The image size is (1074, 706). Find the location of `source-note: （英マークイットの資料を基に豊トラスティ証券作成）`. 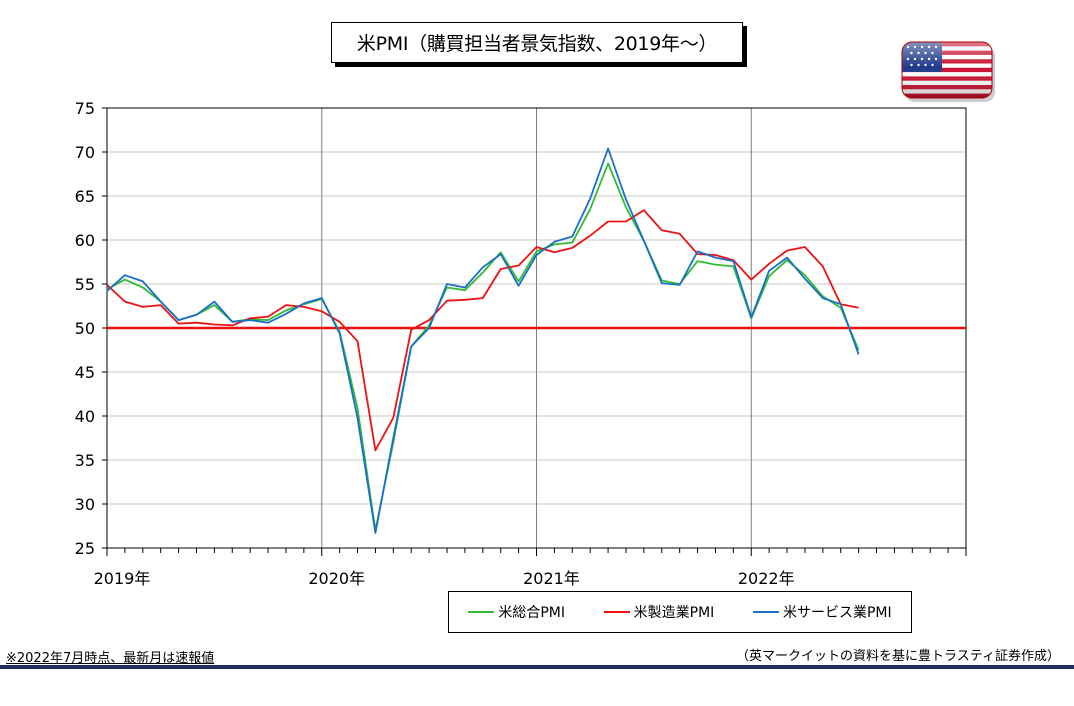

source-note: （英マークイットの資料を基に豊トラスティ証券作成） is located at coordinates (898, 656).